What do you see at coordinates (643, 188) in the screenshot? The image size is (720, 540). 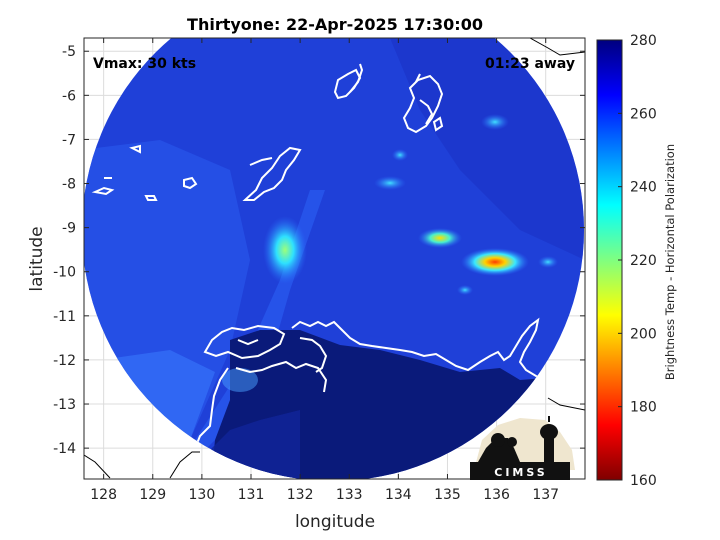 I see `colorbar-tick-label: 240` at bounding box center [643, 188].